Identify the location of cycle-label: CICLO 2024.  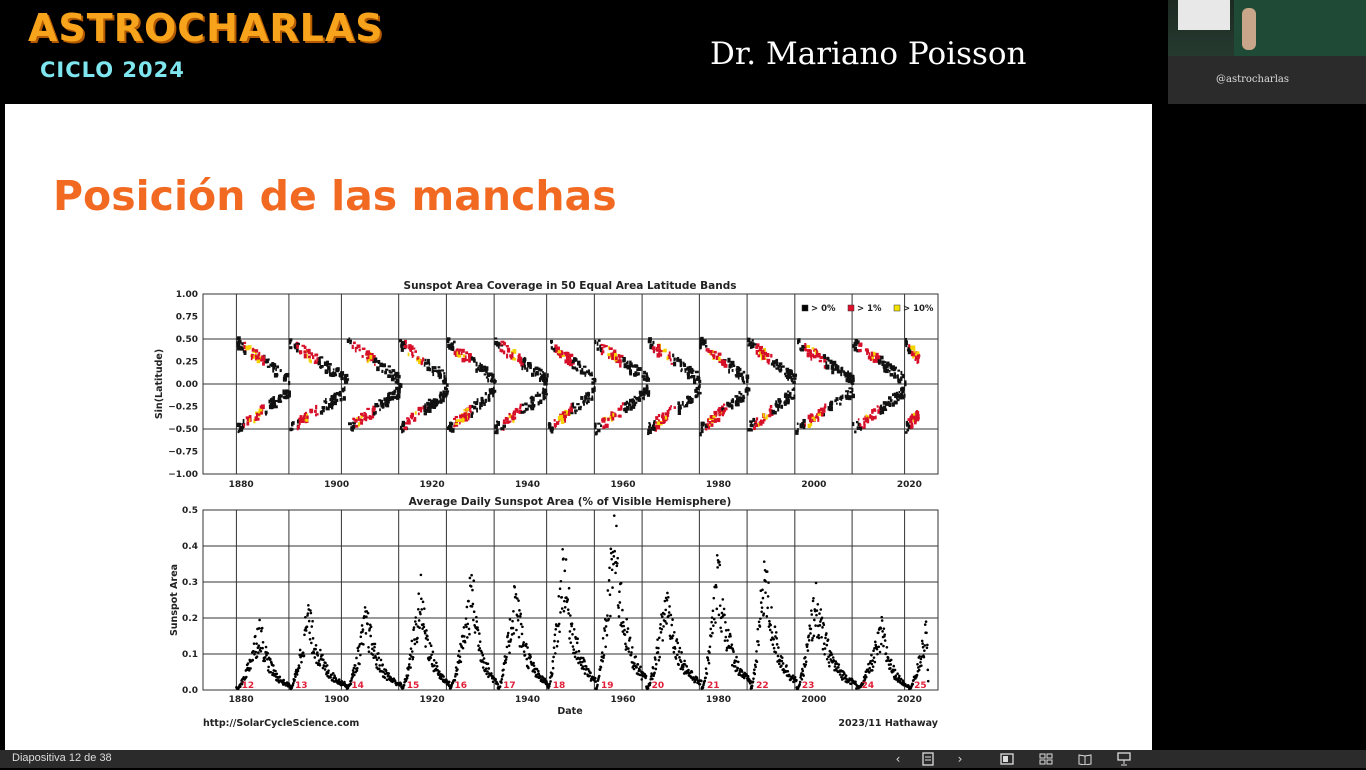
(112, 70).